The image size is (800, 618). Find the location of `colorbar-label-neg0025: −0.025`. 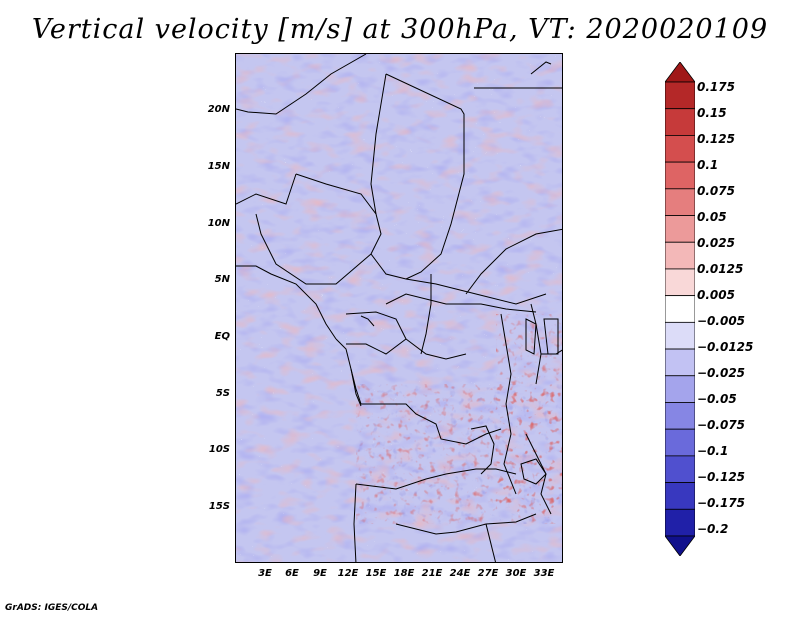

colorbar-label-neg0025: −0.025 is located at coordinates (721, 373).